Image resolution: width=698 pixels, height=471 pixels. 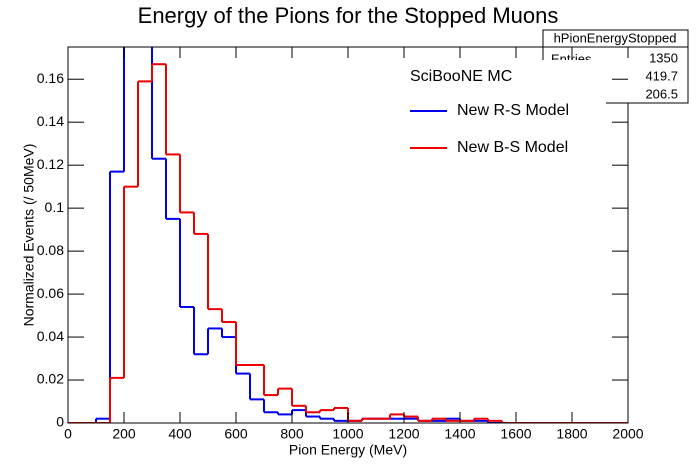 I want to click on legend-label: New R-S Model, so click(x=513, y=110).